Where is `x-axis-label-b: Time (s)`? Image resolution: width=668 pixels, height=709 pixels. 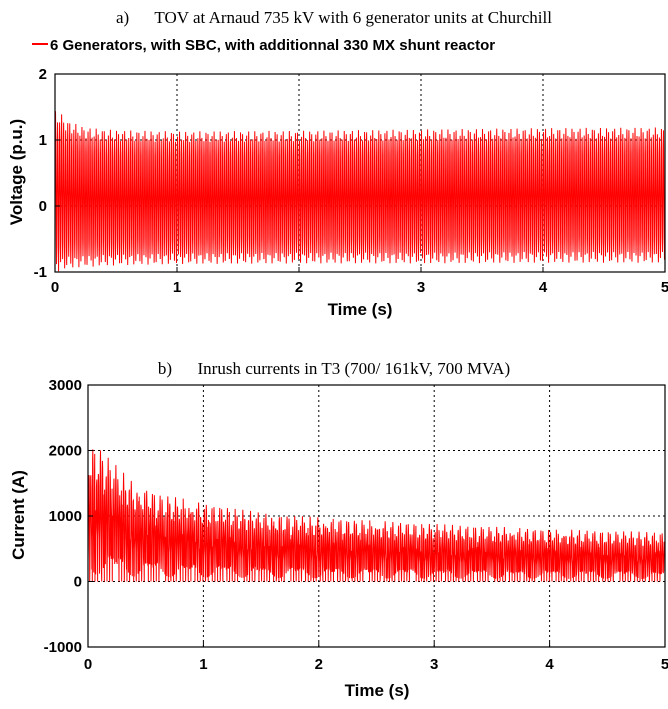 x-axis-label-b: Time (s) is located at coordinates (377, 690).